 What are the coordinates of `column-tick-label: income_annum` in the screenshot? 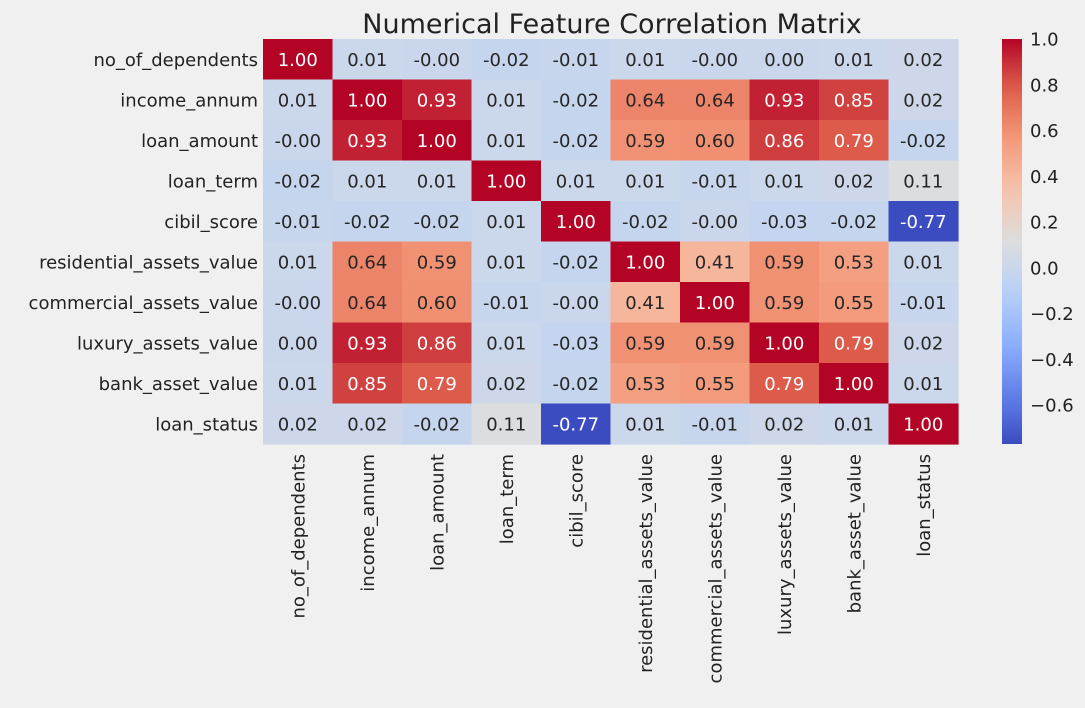 It's located at (368, 523).